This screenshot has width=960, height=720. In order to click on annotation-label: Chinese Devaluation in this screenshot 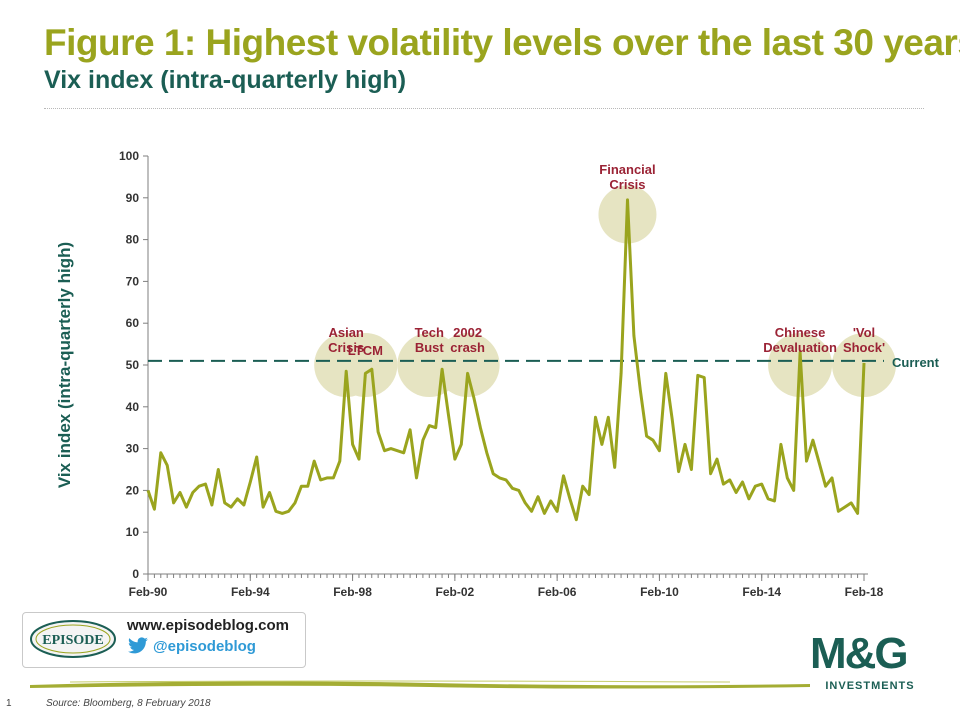, I will do `click(800, 340)`.